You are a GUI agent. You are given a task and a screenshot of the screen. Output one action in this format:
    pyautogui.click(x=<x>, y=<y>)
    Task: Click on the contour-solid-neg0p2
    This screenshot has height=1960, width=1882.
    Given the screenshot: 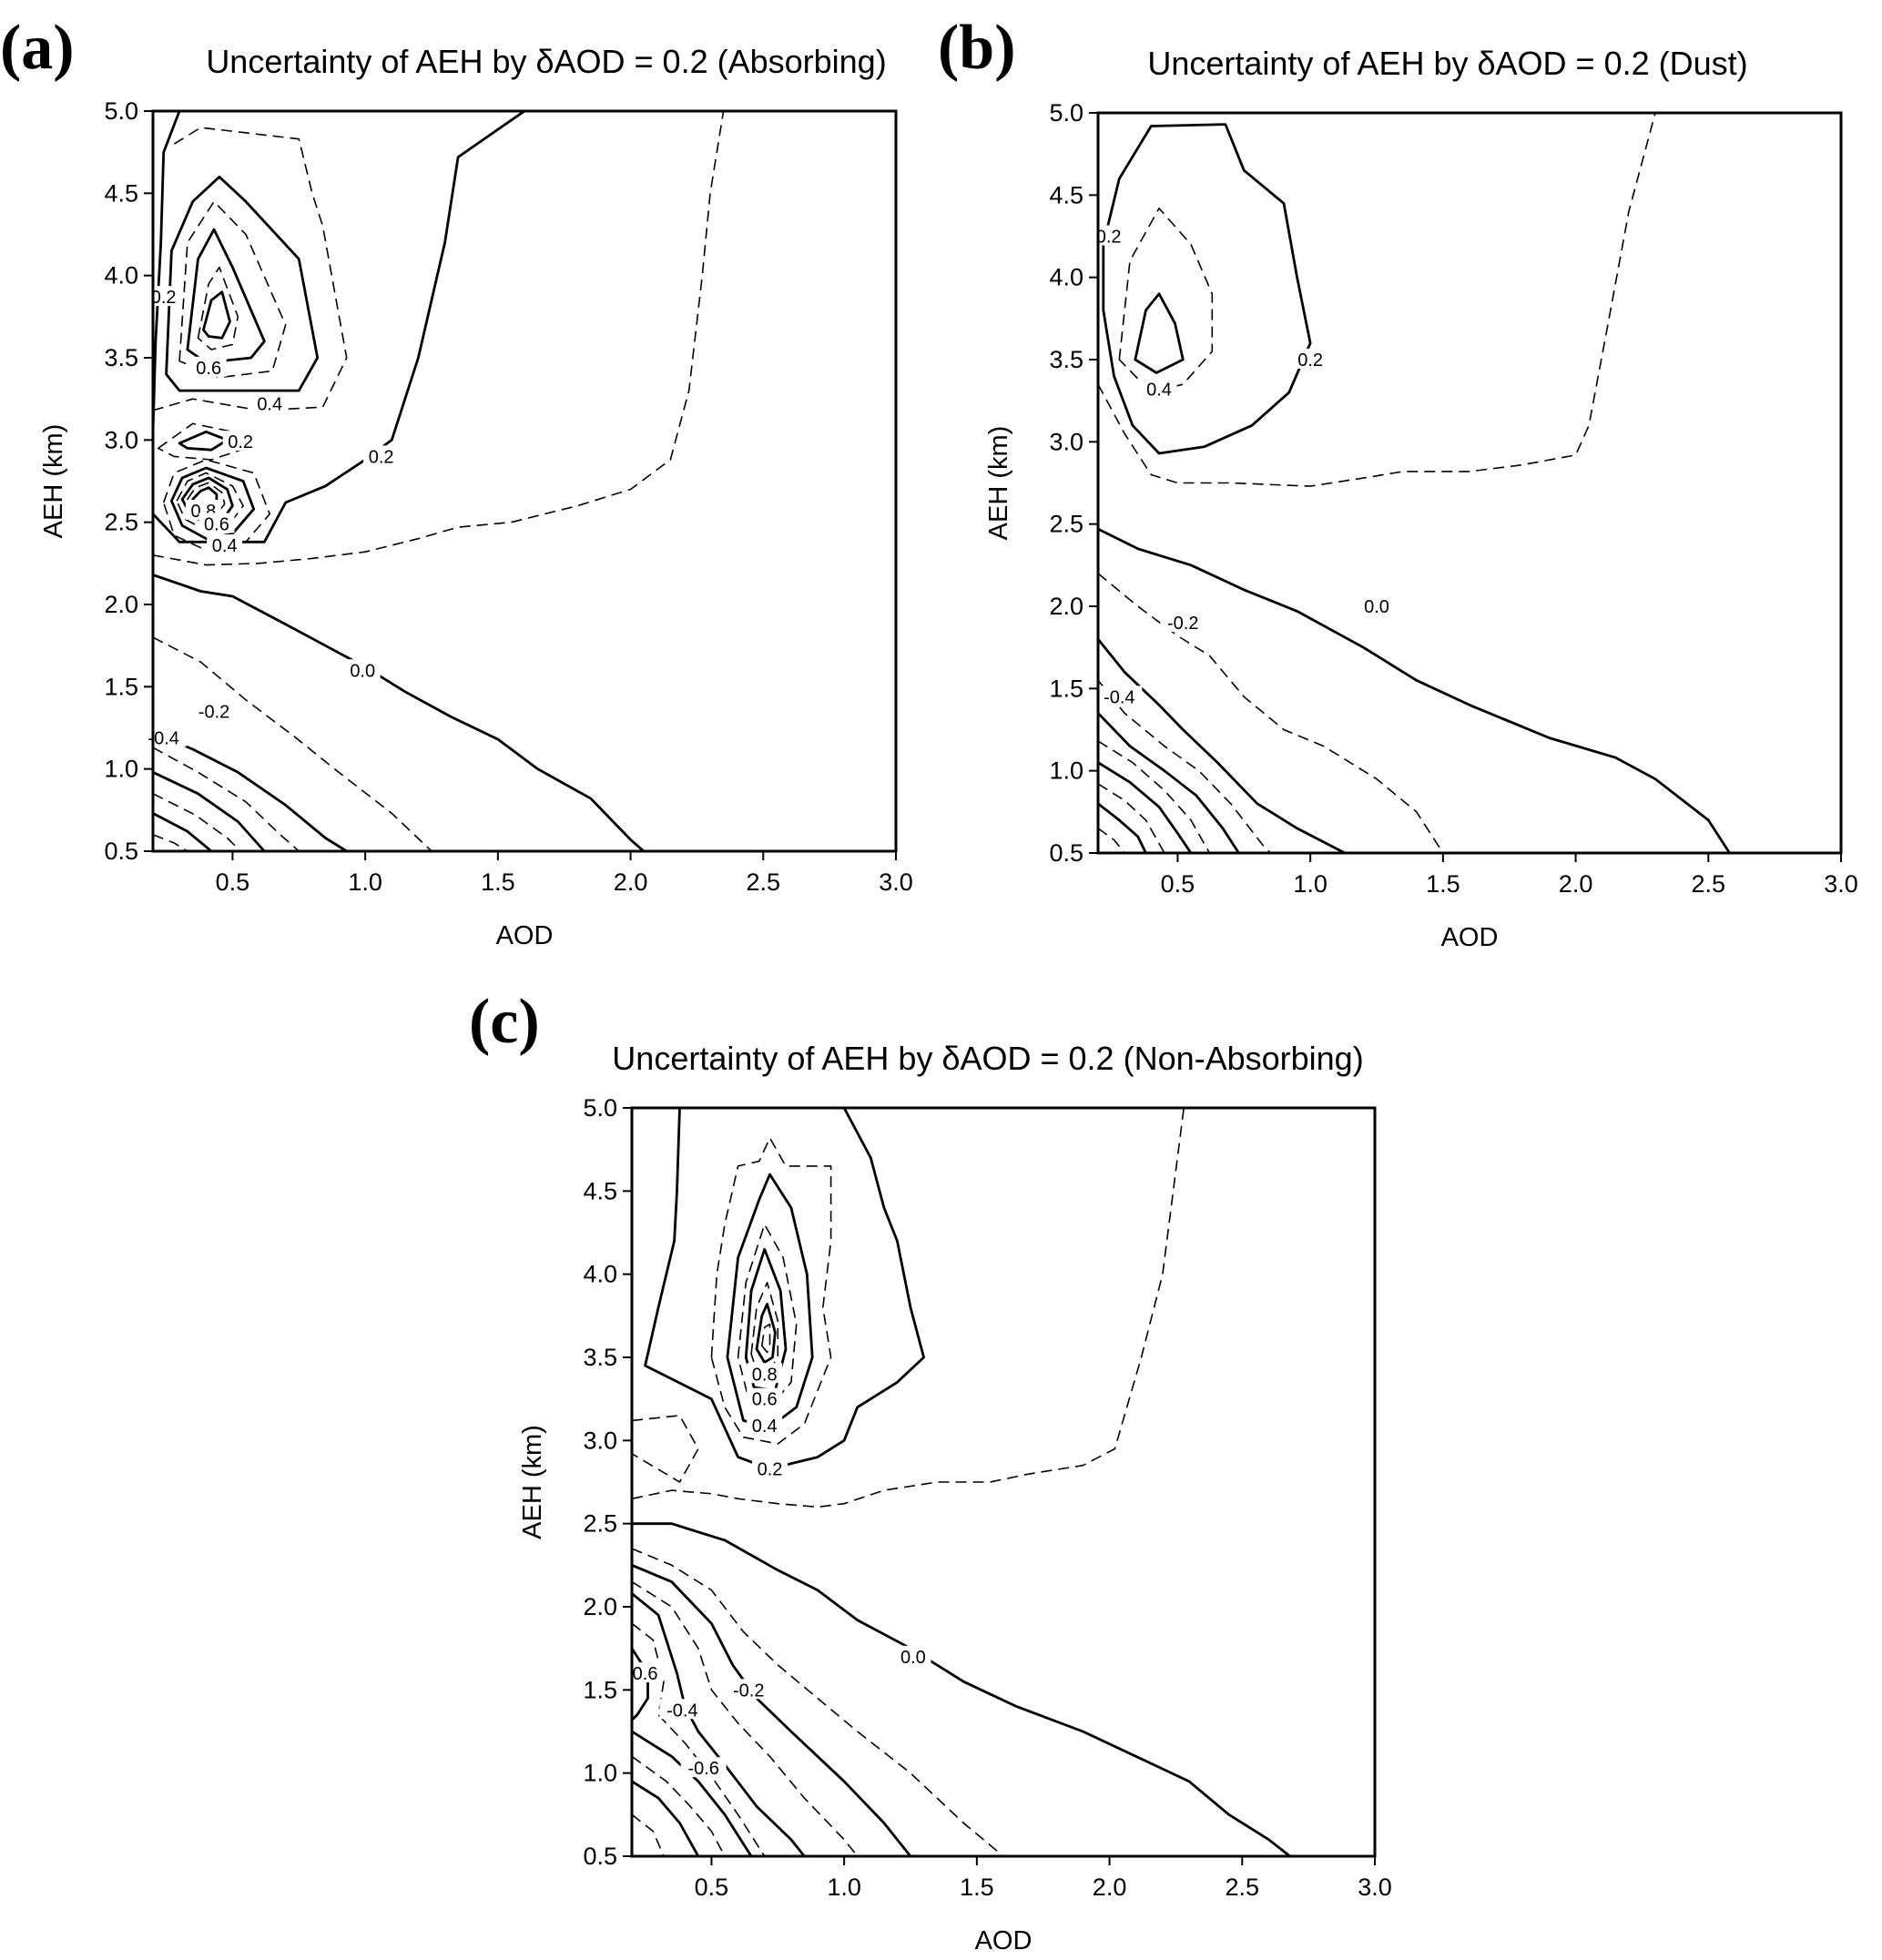 What is the action you would take?
    pyautogui.click(x=1222, y=745)
    